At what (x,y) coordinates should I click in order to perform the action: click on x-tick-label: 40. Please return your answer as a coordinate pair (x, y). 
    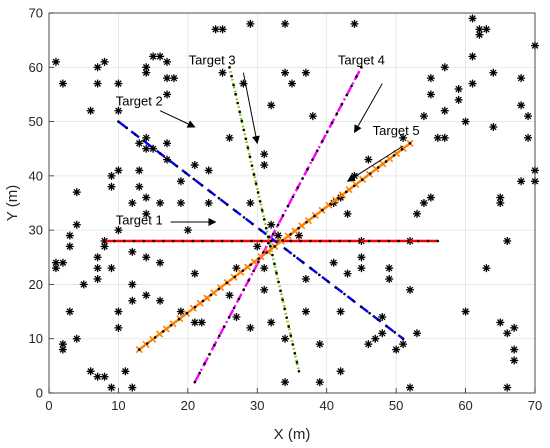
    Looking at the image, I should click on (326, 405).